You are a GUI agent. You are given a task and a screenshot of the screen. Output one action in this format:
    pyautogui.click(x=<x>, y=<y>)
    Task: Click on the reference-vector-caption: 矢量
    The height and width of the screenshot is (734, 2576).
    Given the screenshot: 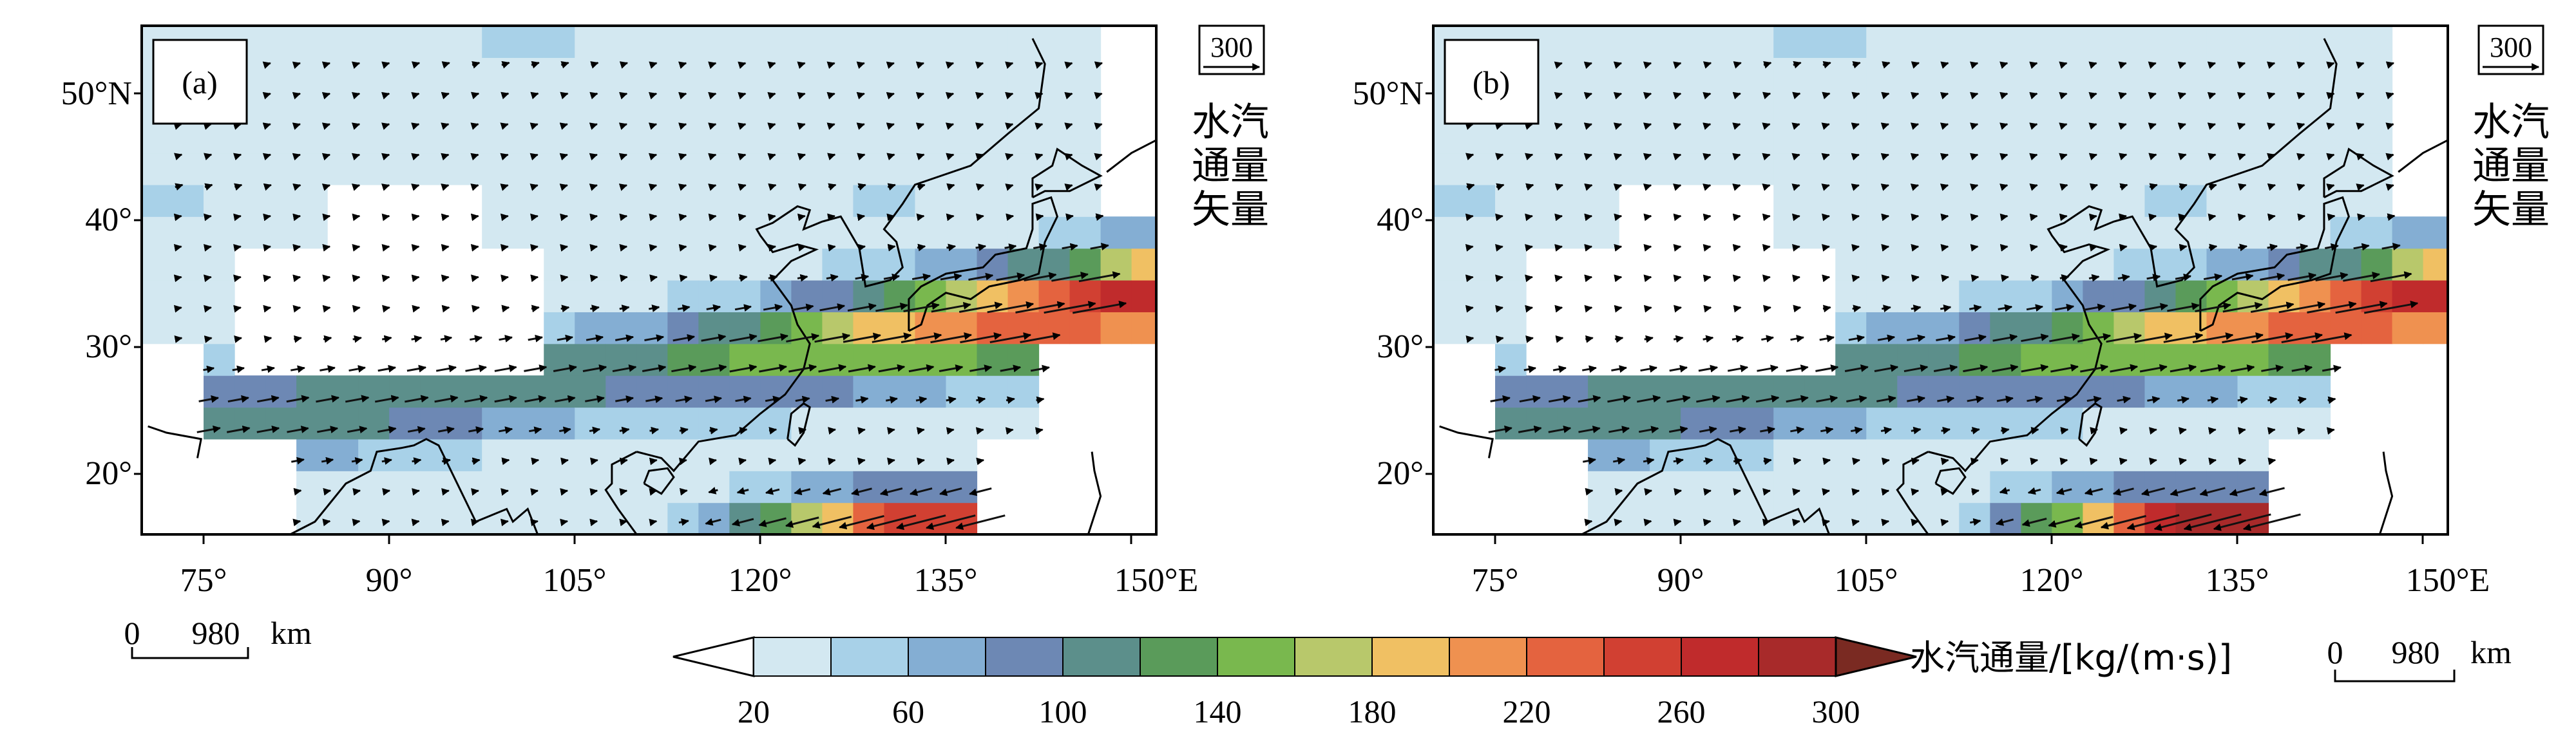 What is the action you would take?
    pyautogui.click(x=1230, y=210)
    